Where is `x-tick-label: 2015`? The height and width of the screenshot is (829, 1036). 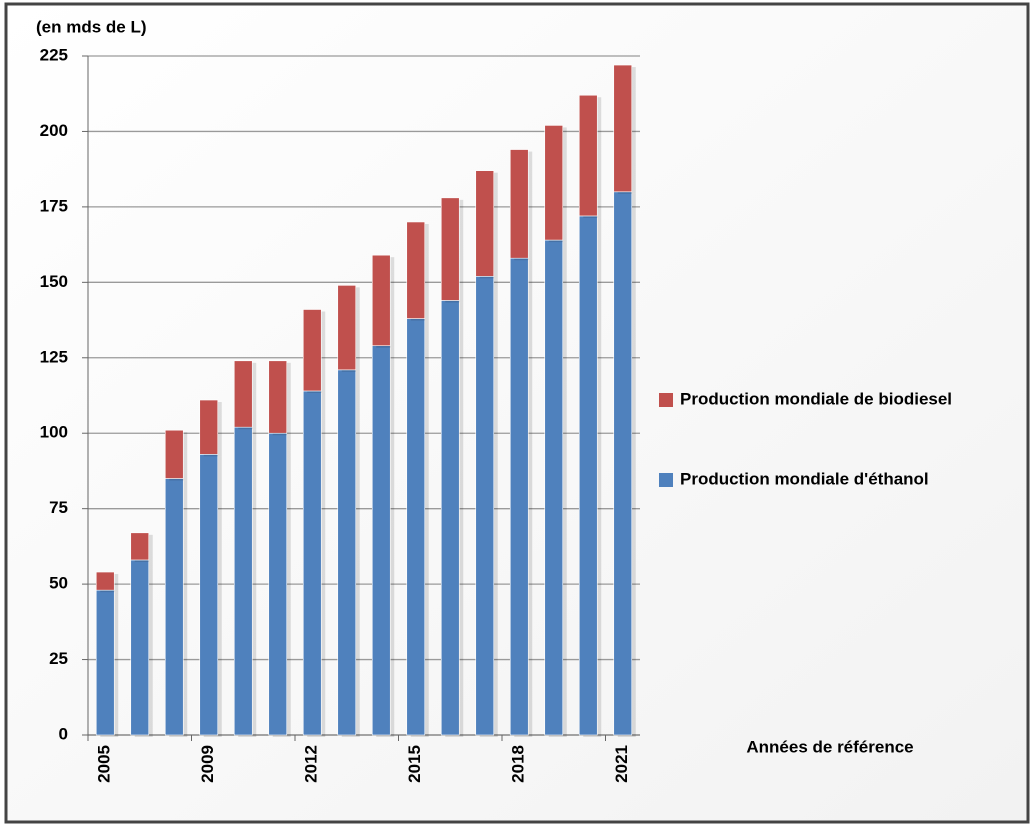 x-tick-label: 2015 is located at coordinates (414, 764).